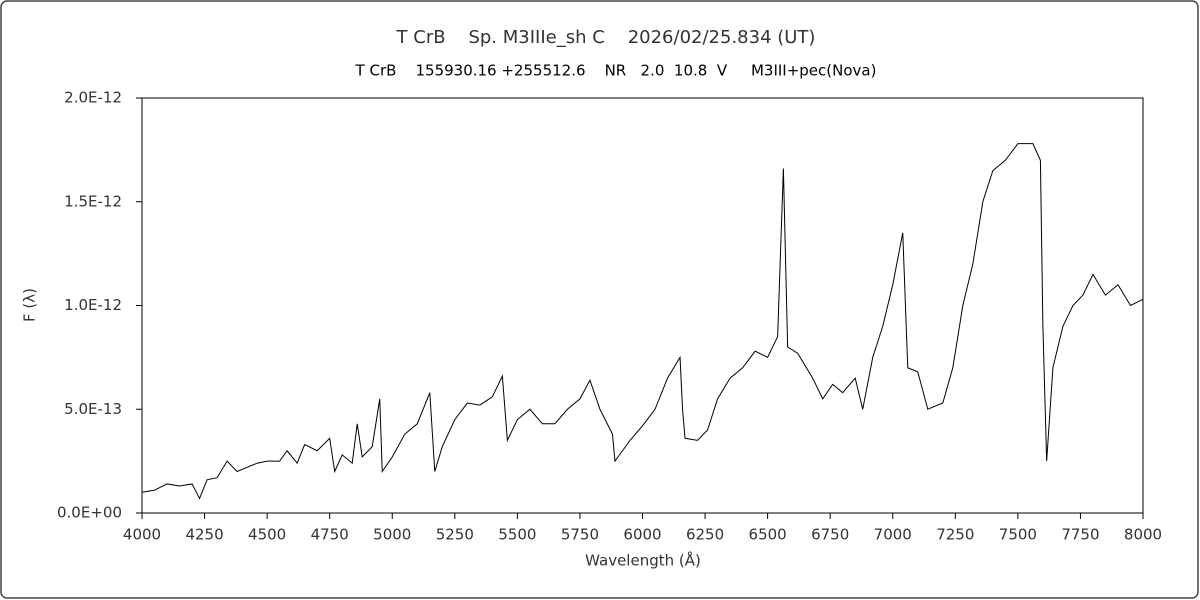 The image size is (1200, 600). Describe the element at coordinates (580, 535) in the screenshot. I see `x-tick-label: 5750` at that location.